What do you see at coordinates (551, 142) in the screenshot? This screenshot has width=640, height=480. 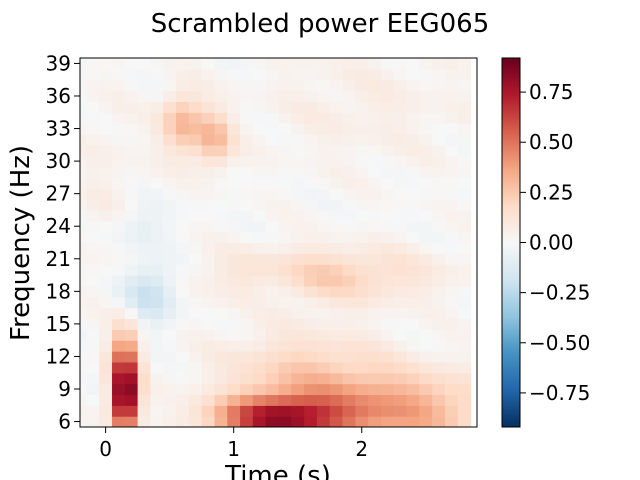 I see `colorbar-tick-label: 0.50` at bounding box center [551, 142].